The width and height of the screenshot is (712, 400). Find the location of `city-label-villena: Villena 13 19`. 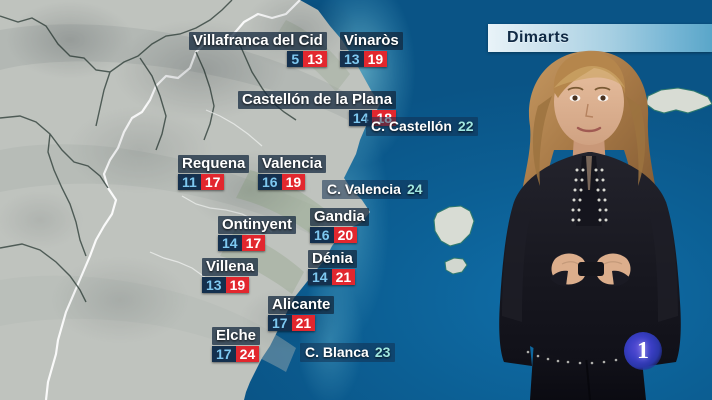

city-label-villena: Villena 13 19 is located at coordinates (230, 275).